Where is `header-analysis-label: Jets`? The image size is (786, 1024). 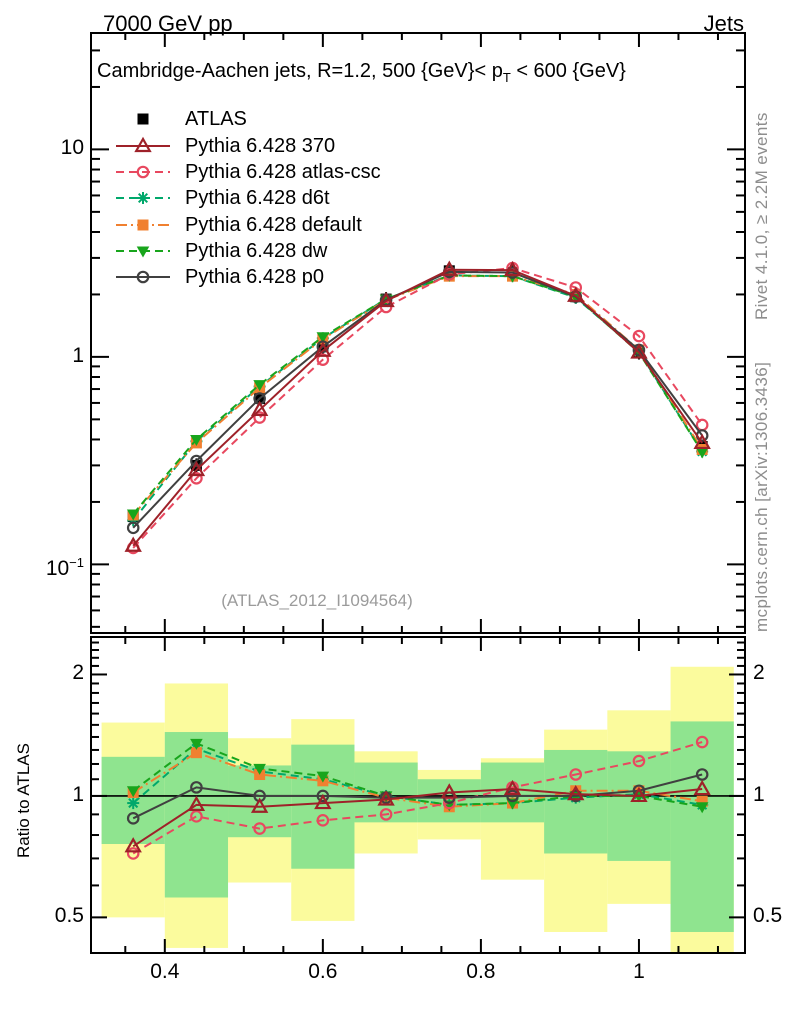
header-analysis-label: Jets is located at coordinates (723, 23).